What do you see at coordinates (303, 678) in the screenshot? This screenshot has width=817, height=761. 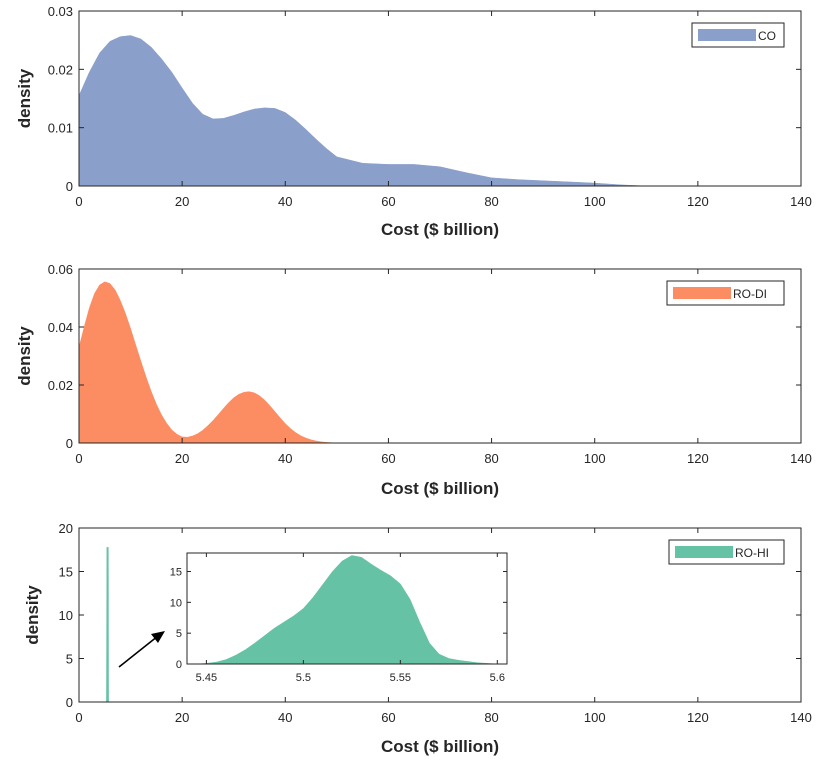 I see `inset-x-tick-label: 5.5` at bounding box center [303, 678].